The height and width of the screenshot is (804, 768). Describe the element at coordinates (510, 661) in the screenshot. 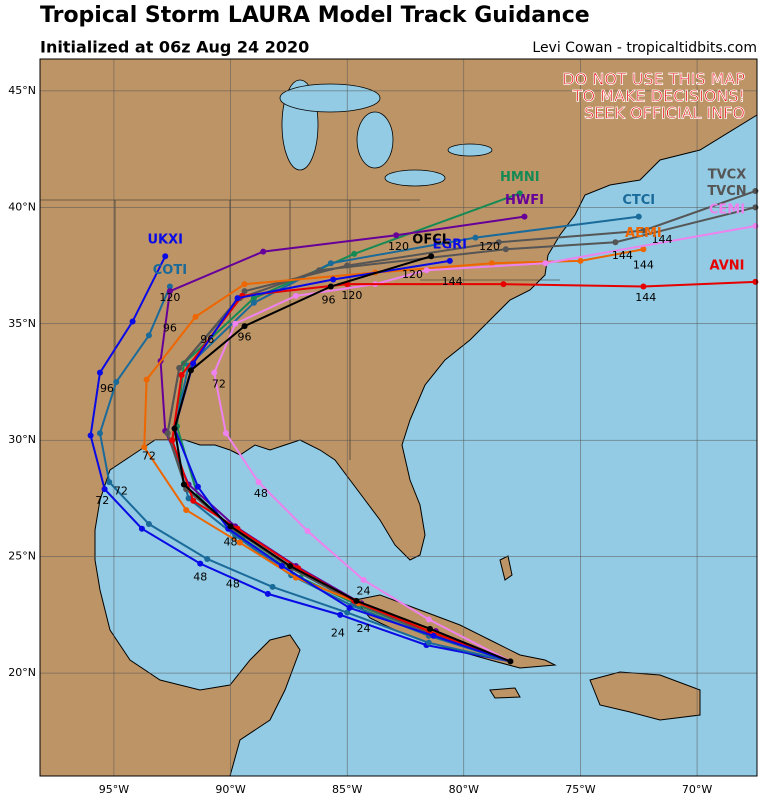

I see `track-origin` at that location.